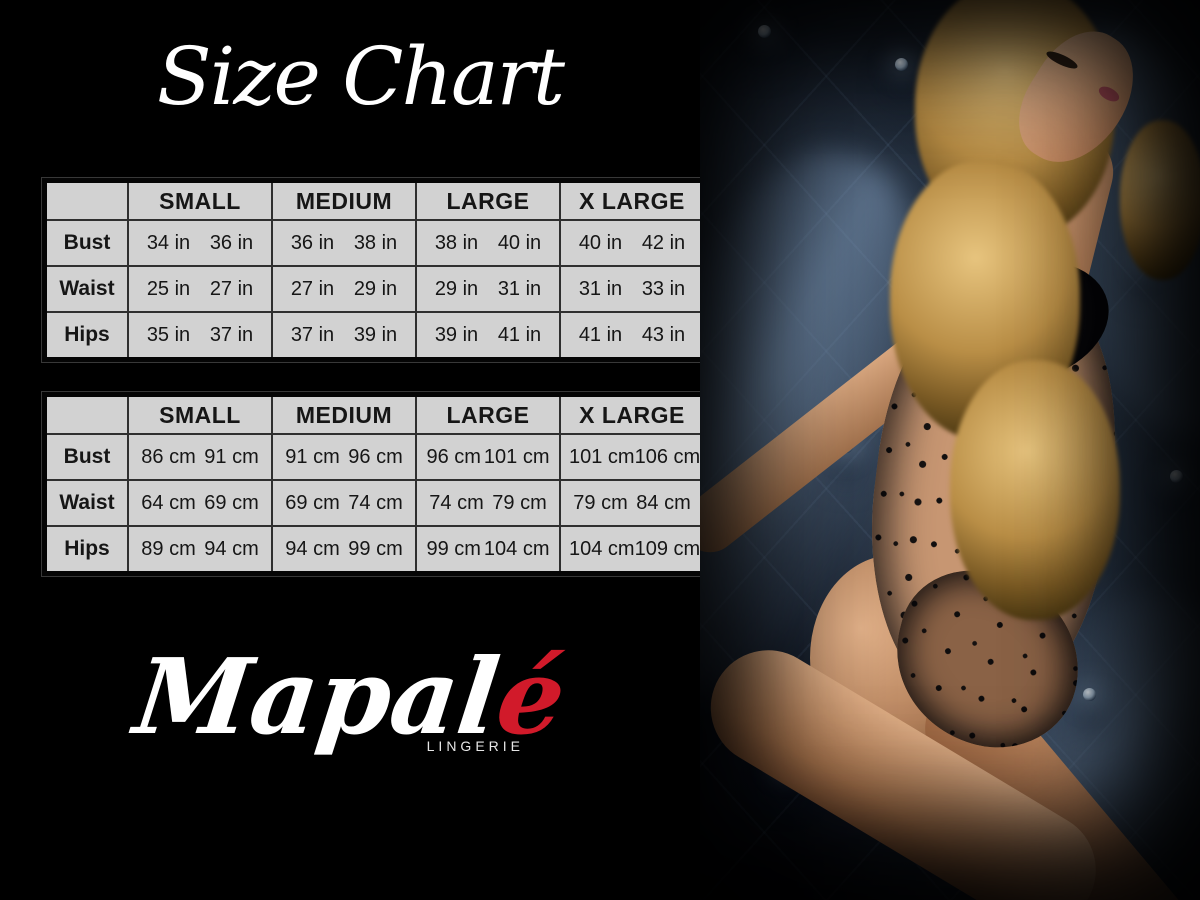  Describe the element at coordinates (667, 456) in the screenshot. I see `size-value: 106 cm` at that location.